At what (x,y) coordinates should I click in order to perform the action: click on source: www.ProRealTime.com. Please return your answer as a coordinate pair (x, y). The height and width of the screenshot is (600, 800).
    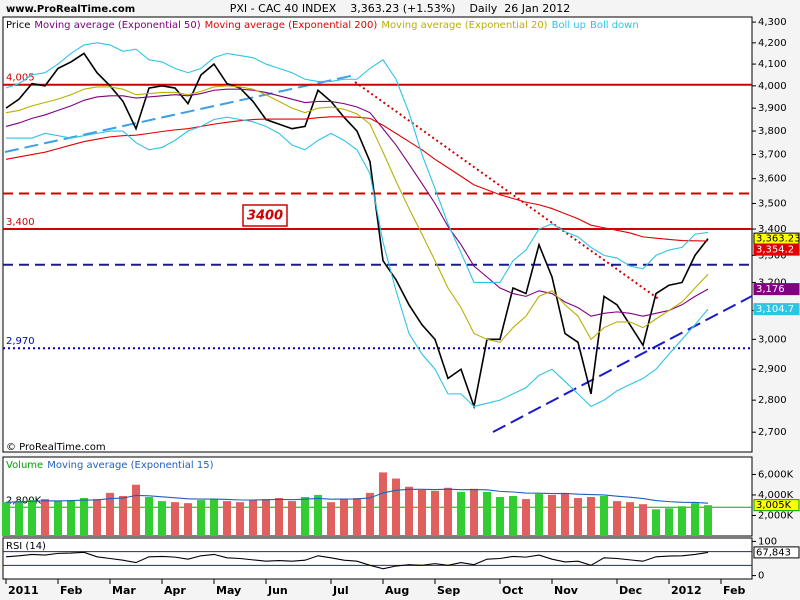
    Looking at the image, I should click on (70, 9).